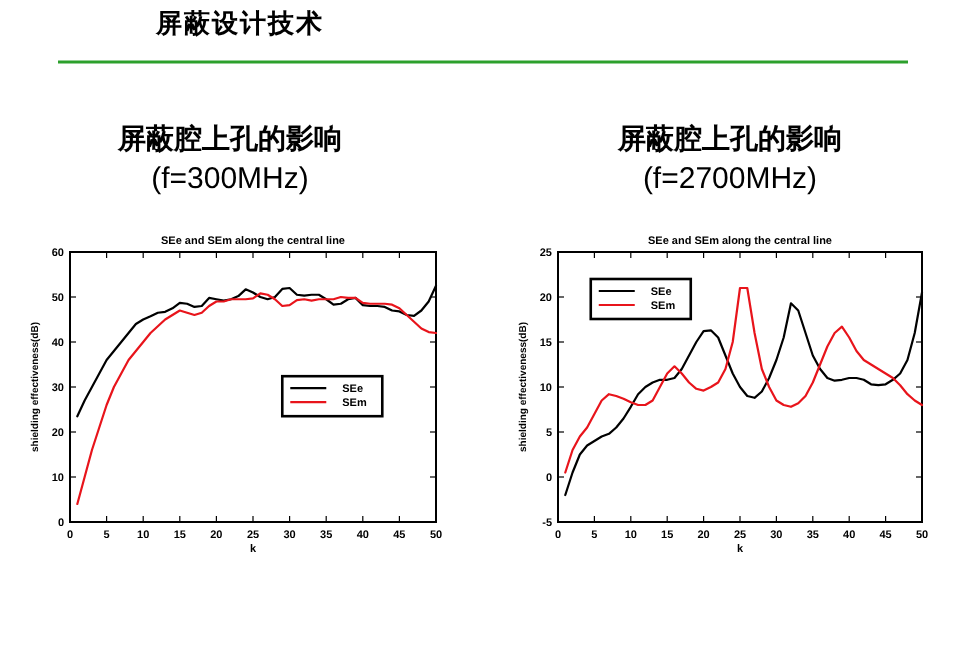 This screenshot has height=664, width=966. Describe the element at coordinates (257, 399) in the screenshot. I see `line-series` at that location.